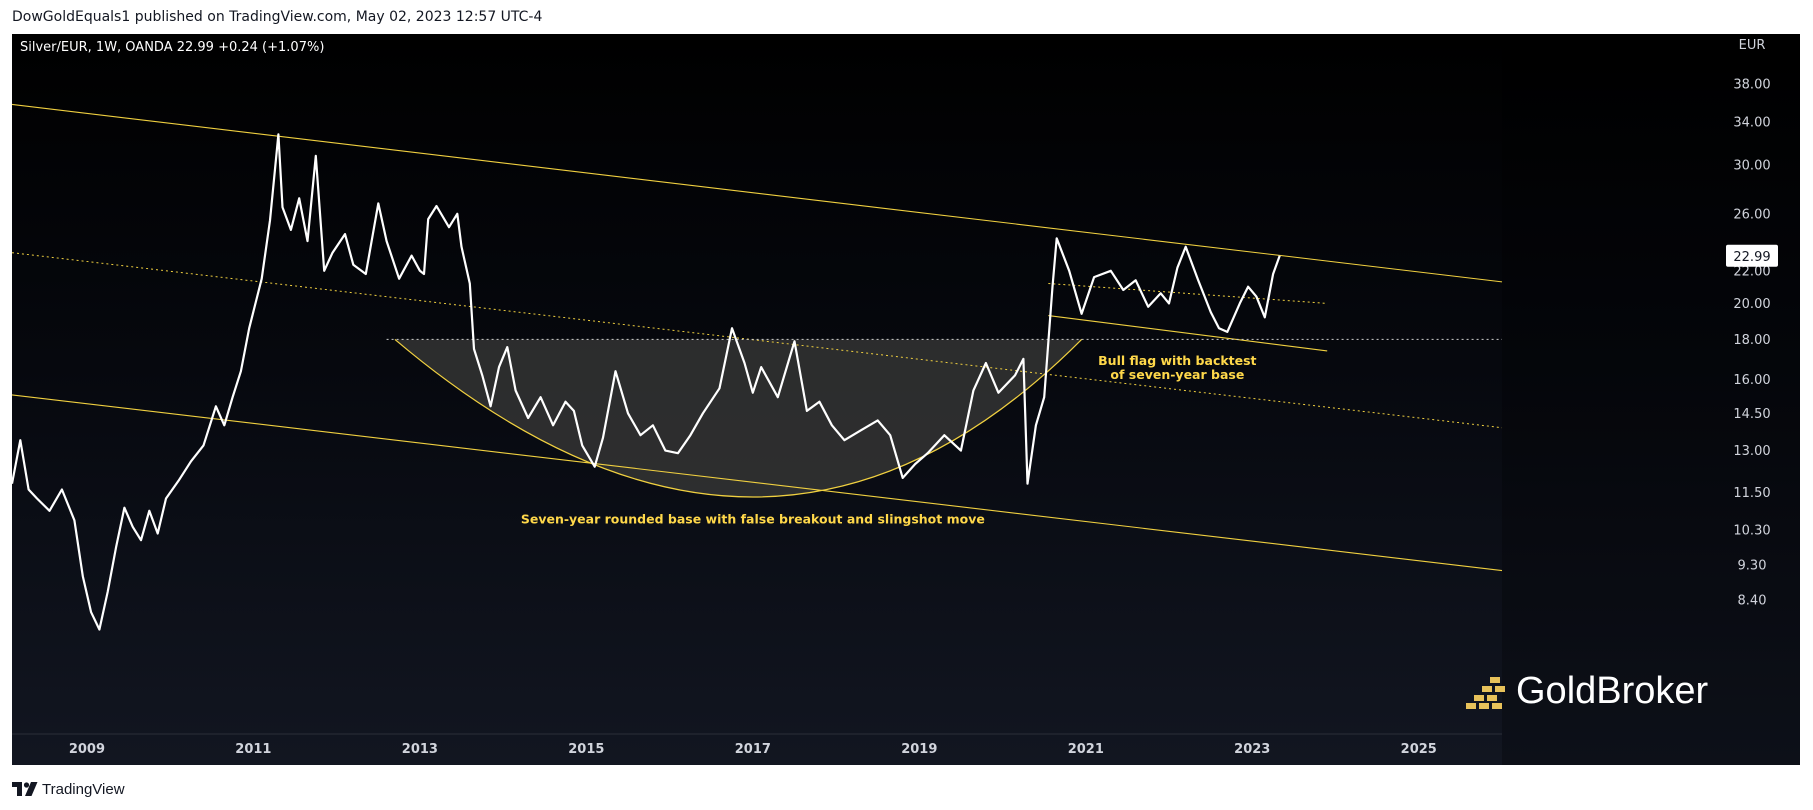  I want to click on watermark-text: GoldBroker, so click(1612, 691).